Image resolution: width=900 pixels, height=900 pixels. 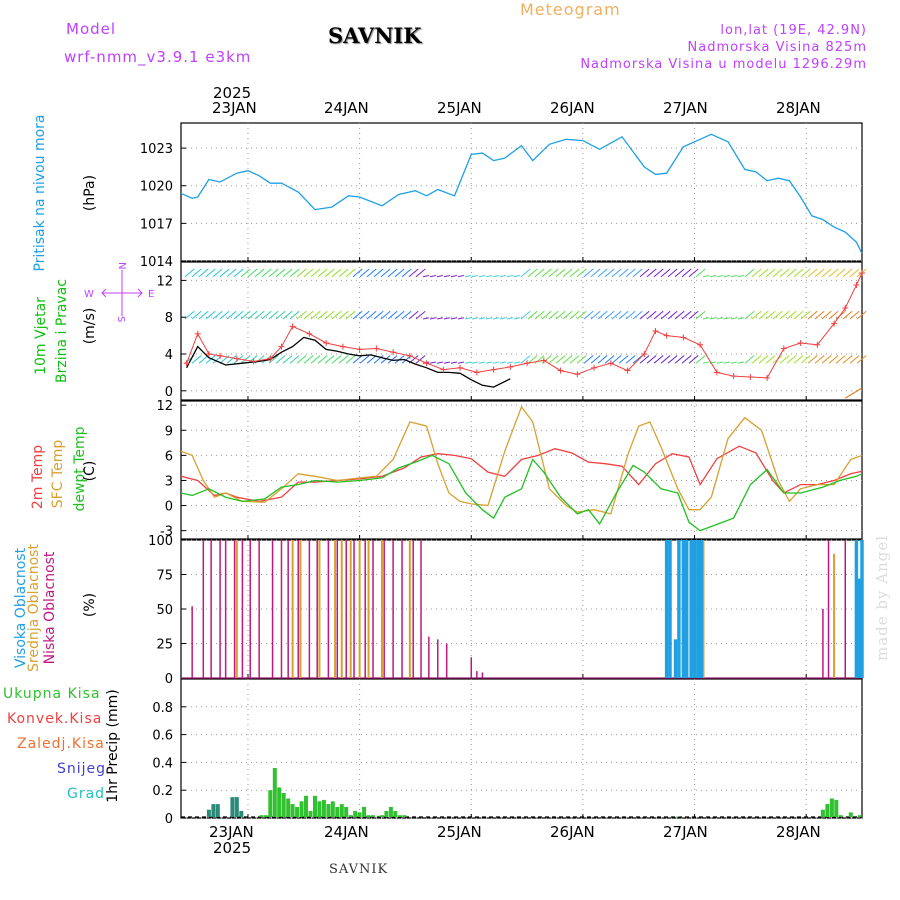 I want to click on wind-frame, so click(x=521, y=331).